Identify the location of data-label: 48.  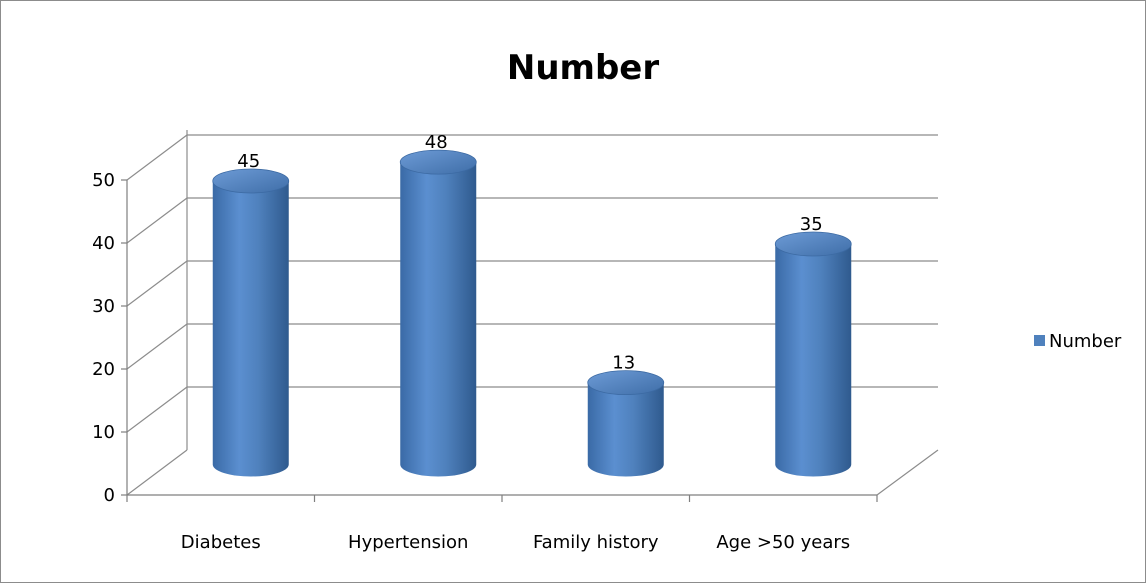
(436, 142).